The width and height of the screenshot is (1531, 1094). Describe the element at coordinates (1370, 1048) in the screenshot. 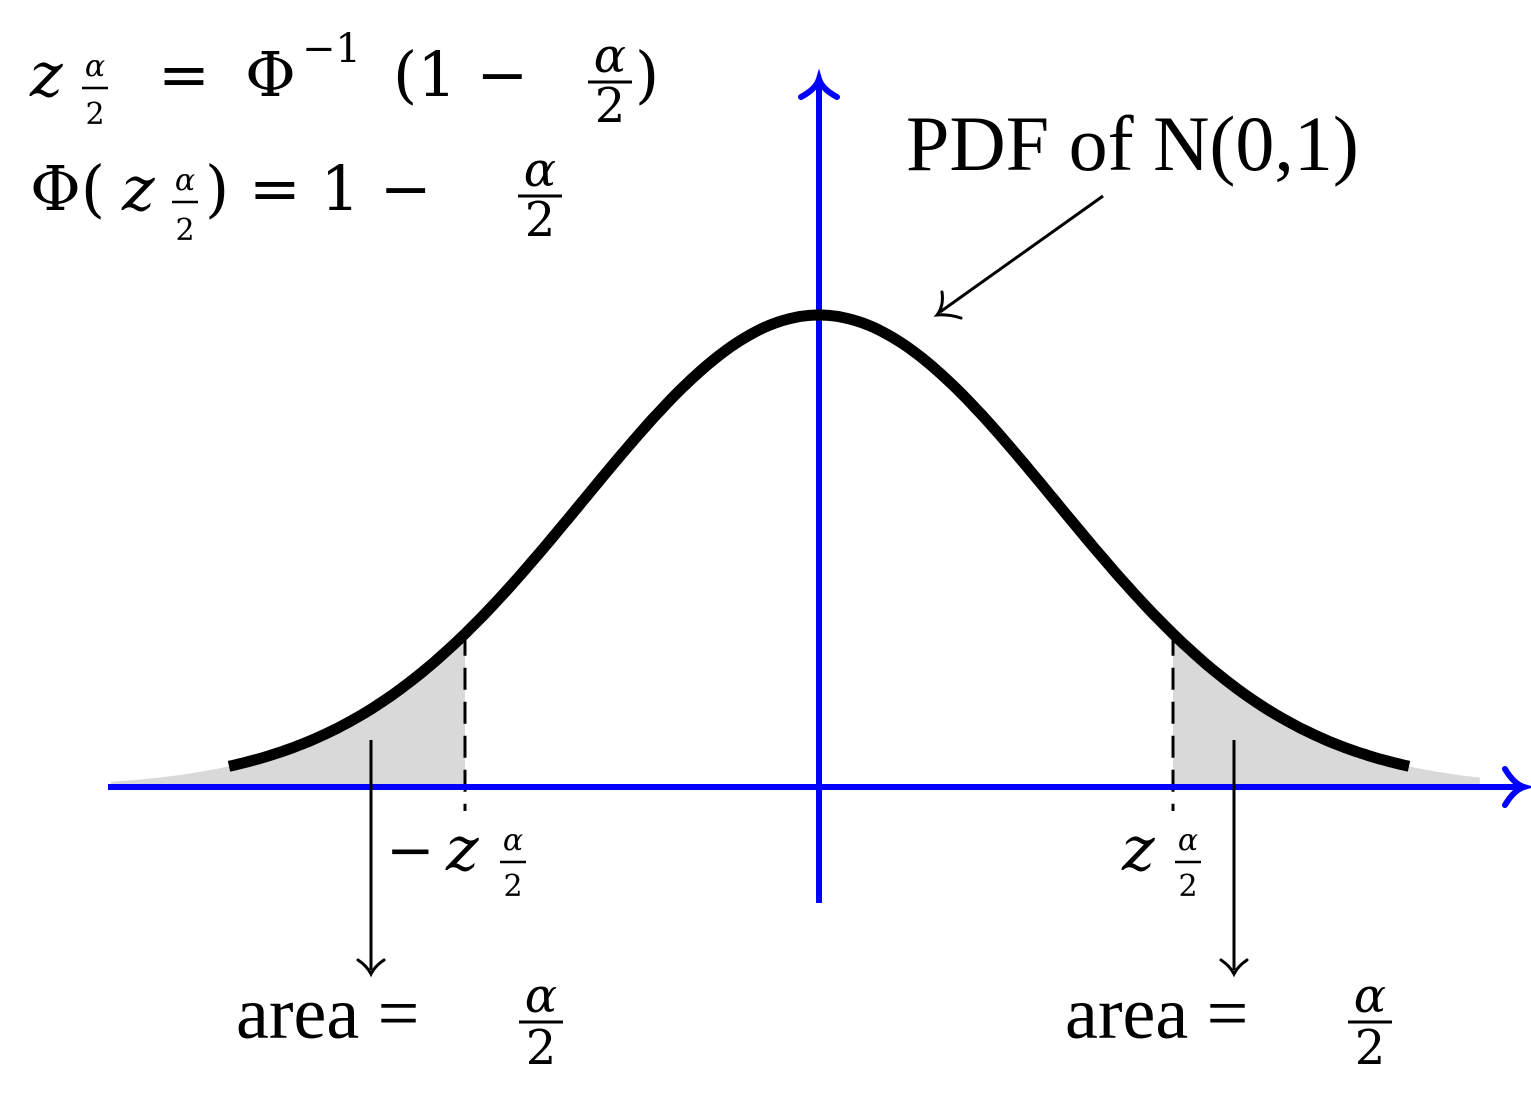

I see `right-area-frac-den: 2` at that location.